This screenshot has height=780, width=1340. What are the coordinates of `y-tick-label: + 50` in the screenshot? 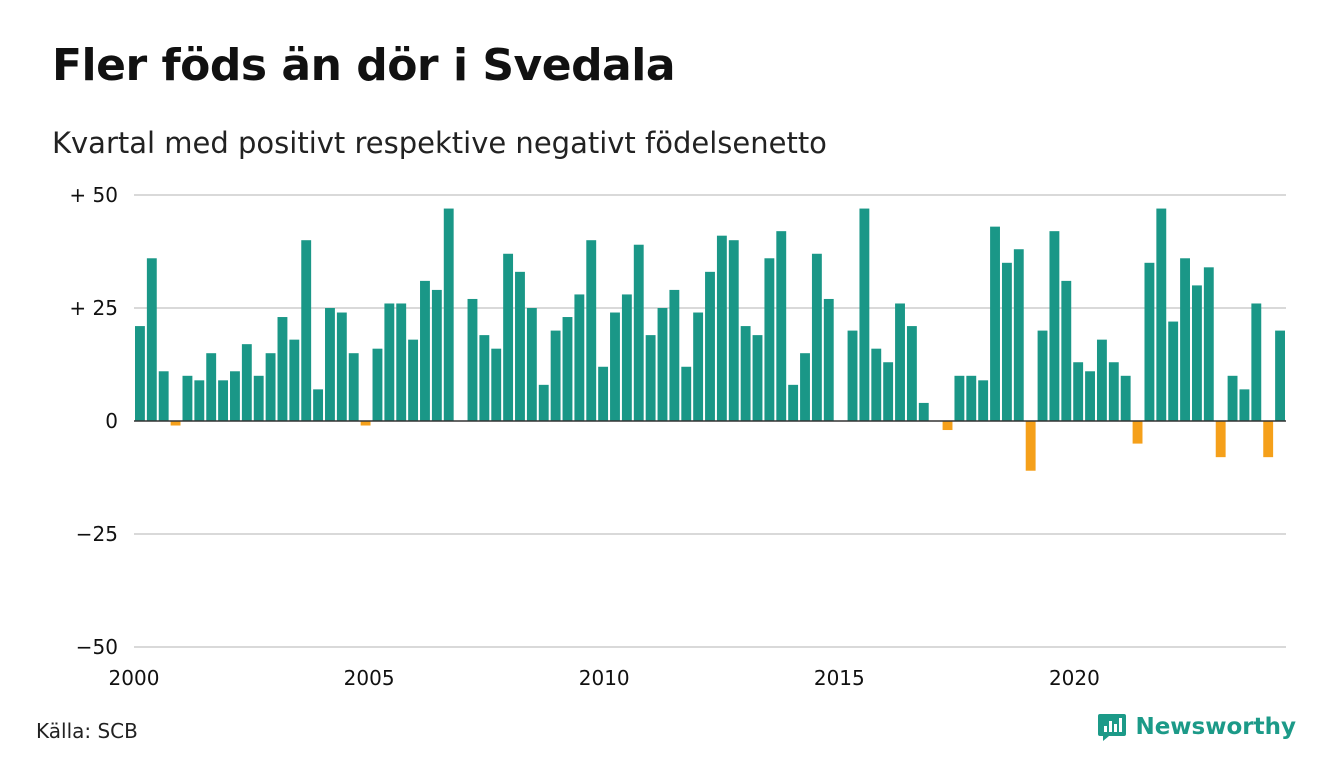 It's located at (93, 195).